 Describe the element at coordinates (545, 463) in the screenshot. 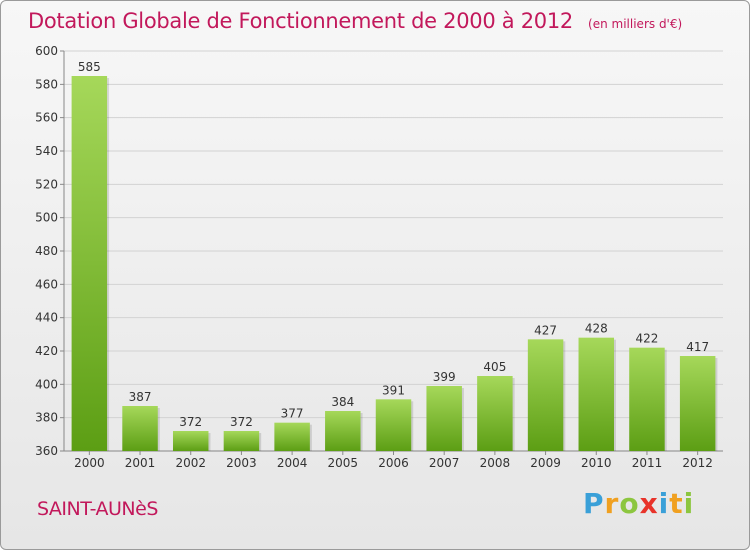

I see `x-tick-label: 2009` at that location.